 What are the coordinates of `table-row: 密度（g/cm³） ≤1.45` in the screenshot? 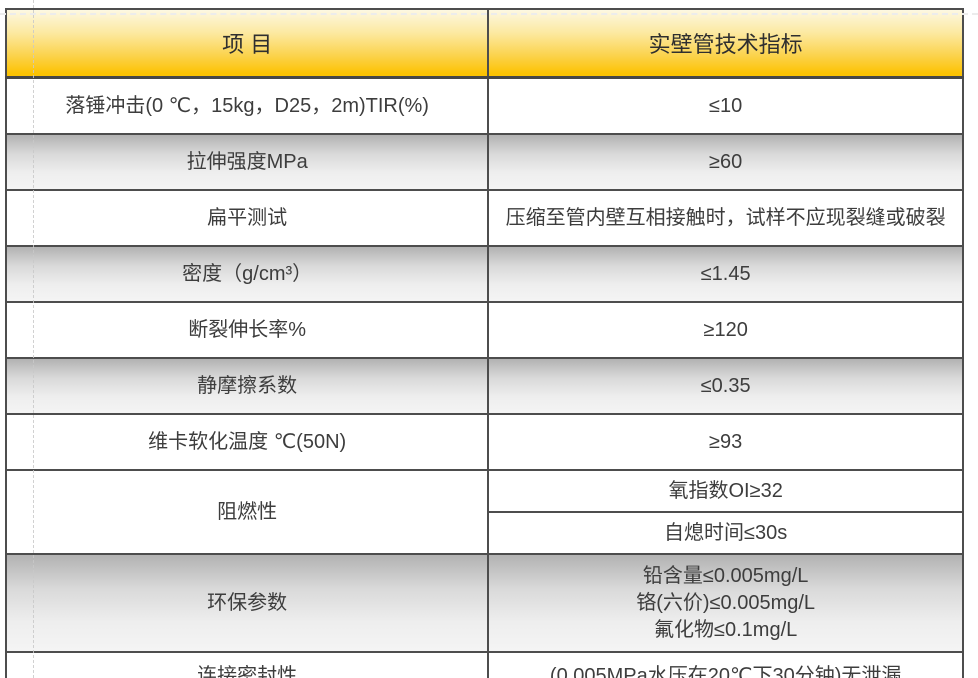 It's located at (484, 274).